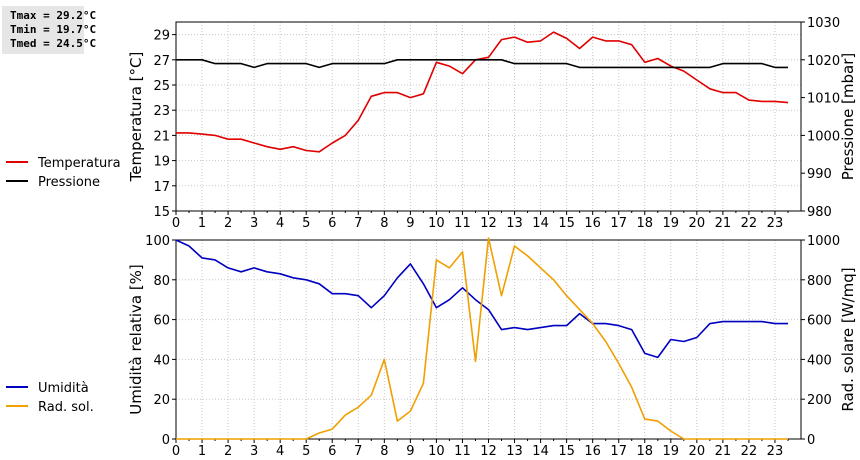 The image size is (860, 460). Describe the element at coordinates (228, 223) in the screenshot. I see `panel1-x-tick-label: 2` at that location.